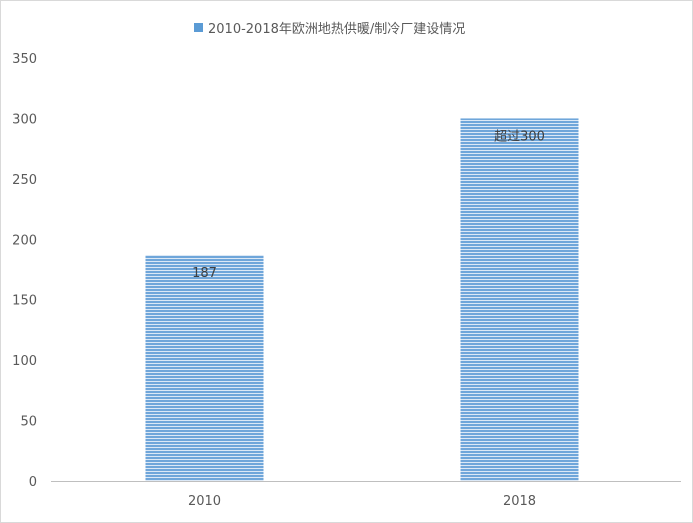  Describe the element at coordinates (519, 299) in the screenshot. I see `bar-2018` at that location.